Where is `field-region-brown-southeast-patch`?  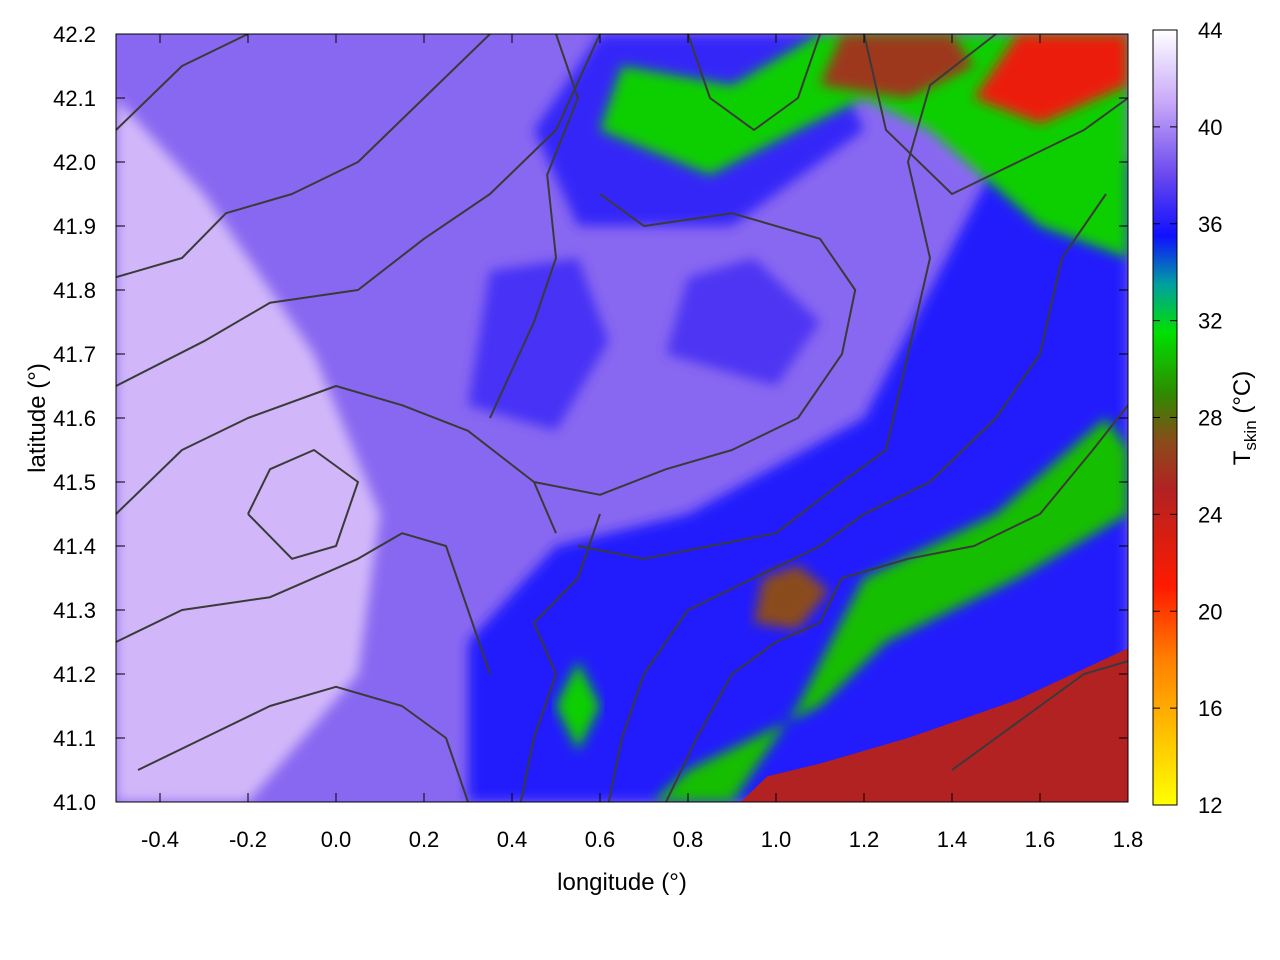 field-region-brown-southeast-patch is located at coordinates (791, 597).